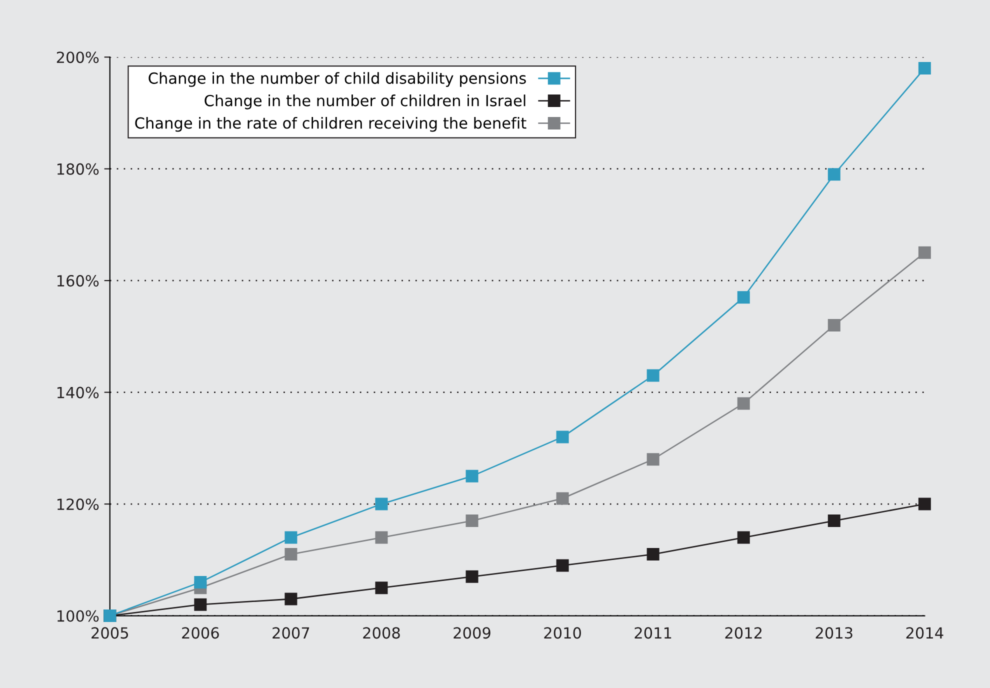  Describe the element at coordinates (78, 392) in the screenshot. I see `y-tick-label: 140%` at that location.